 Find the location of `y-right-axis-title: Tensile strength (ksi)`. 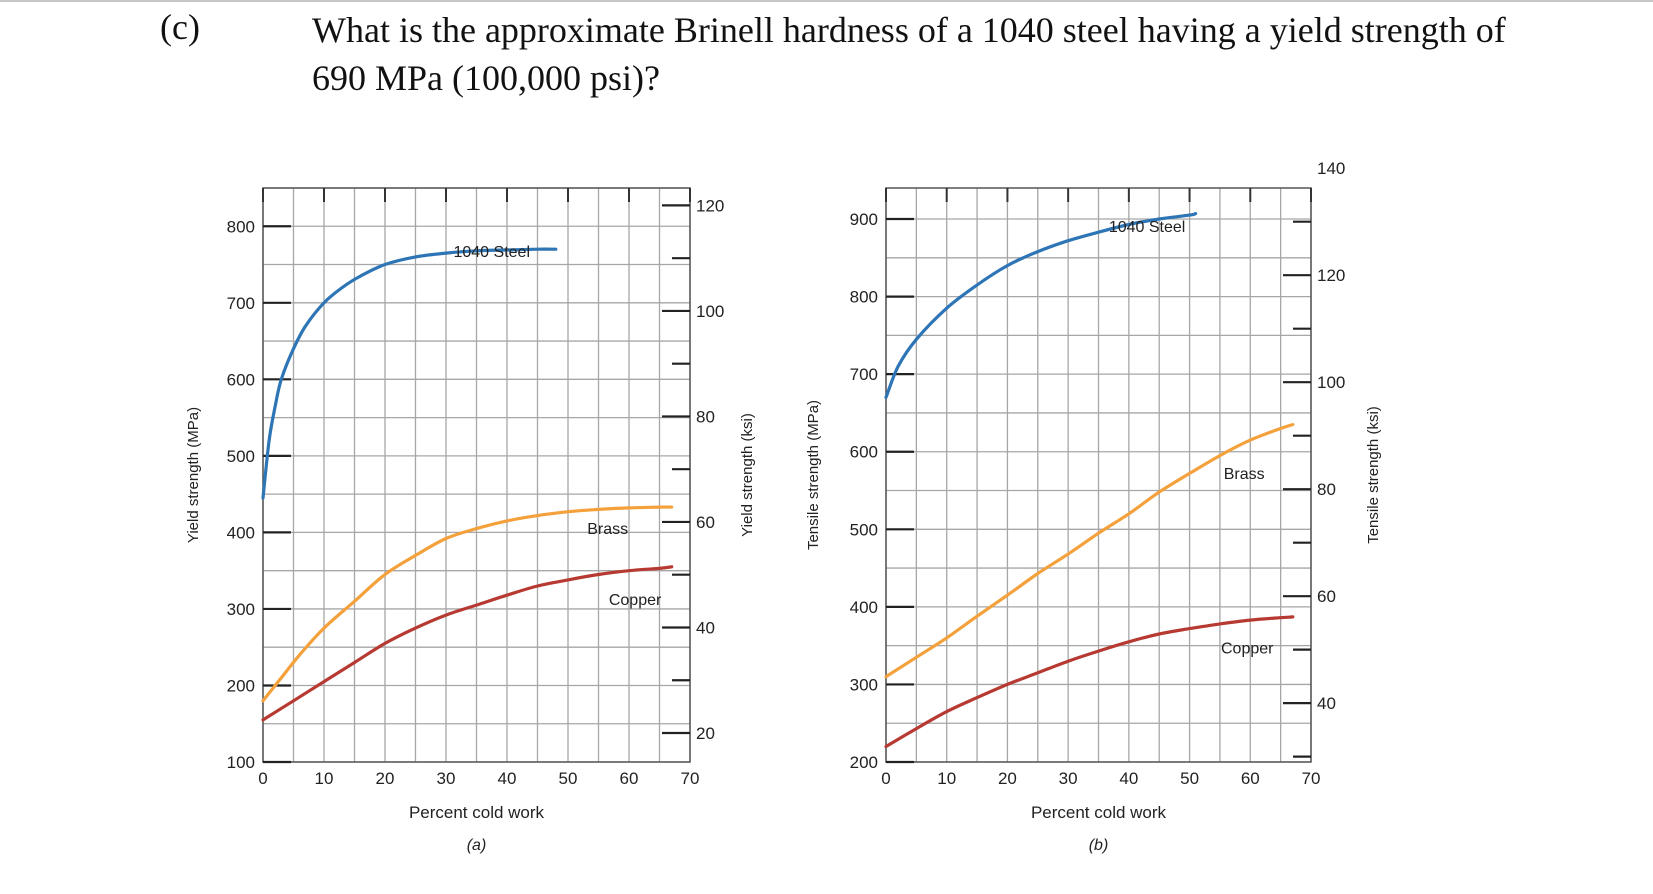

y-right-axis-title: Tensile strength (ksi) is located at coordinates (1373, 475).